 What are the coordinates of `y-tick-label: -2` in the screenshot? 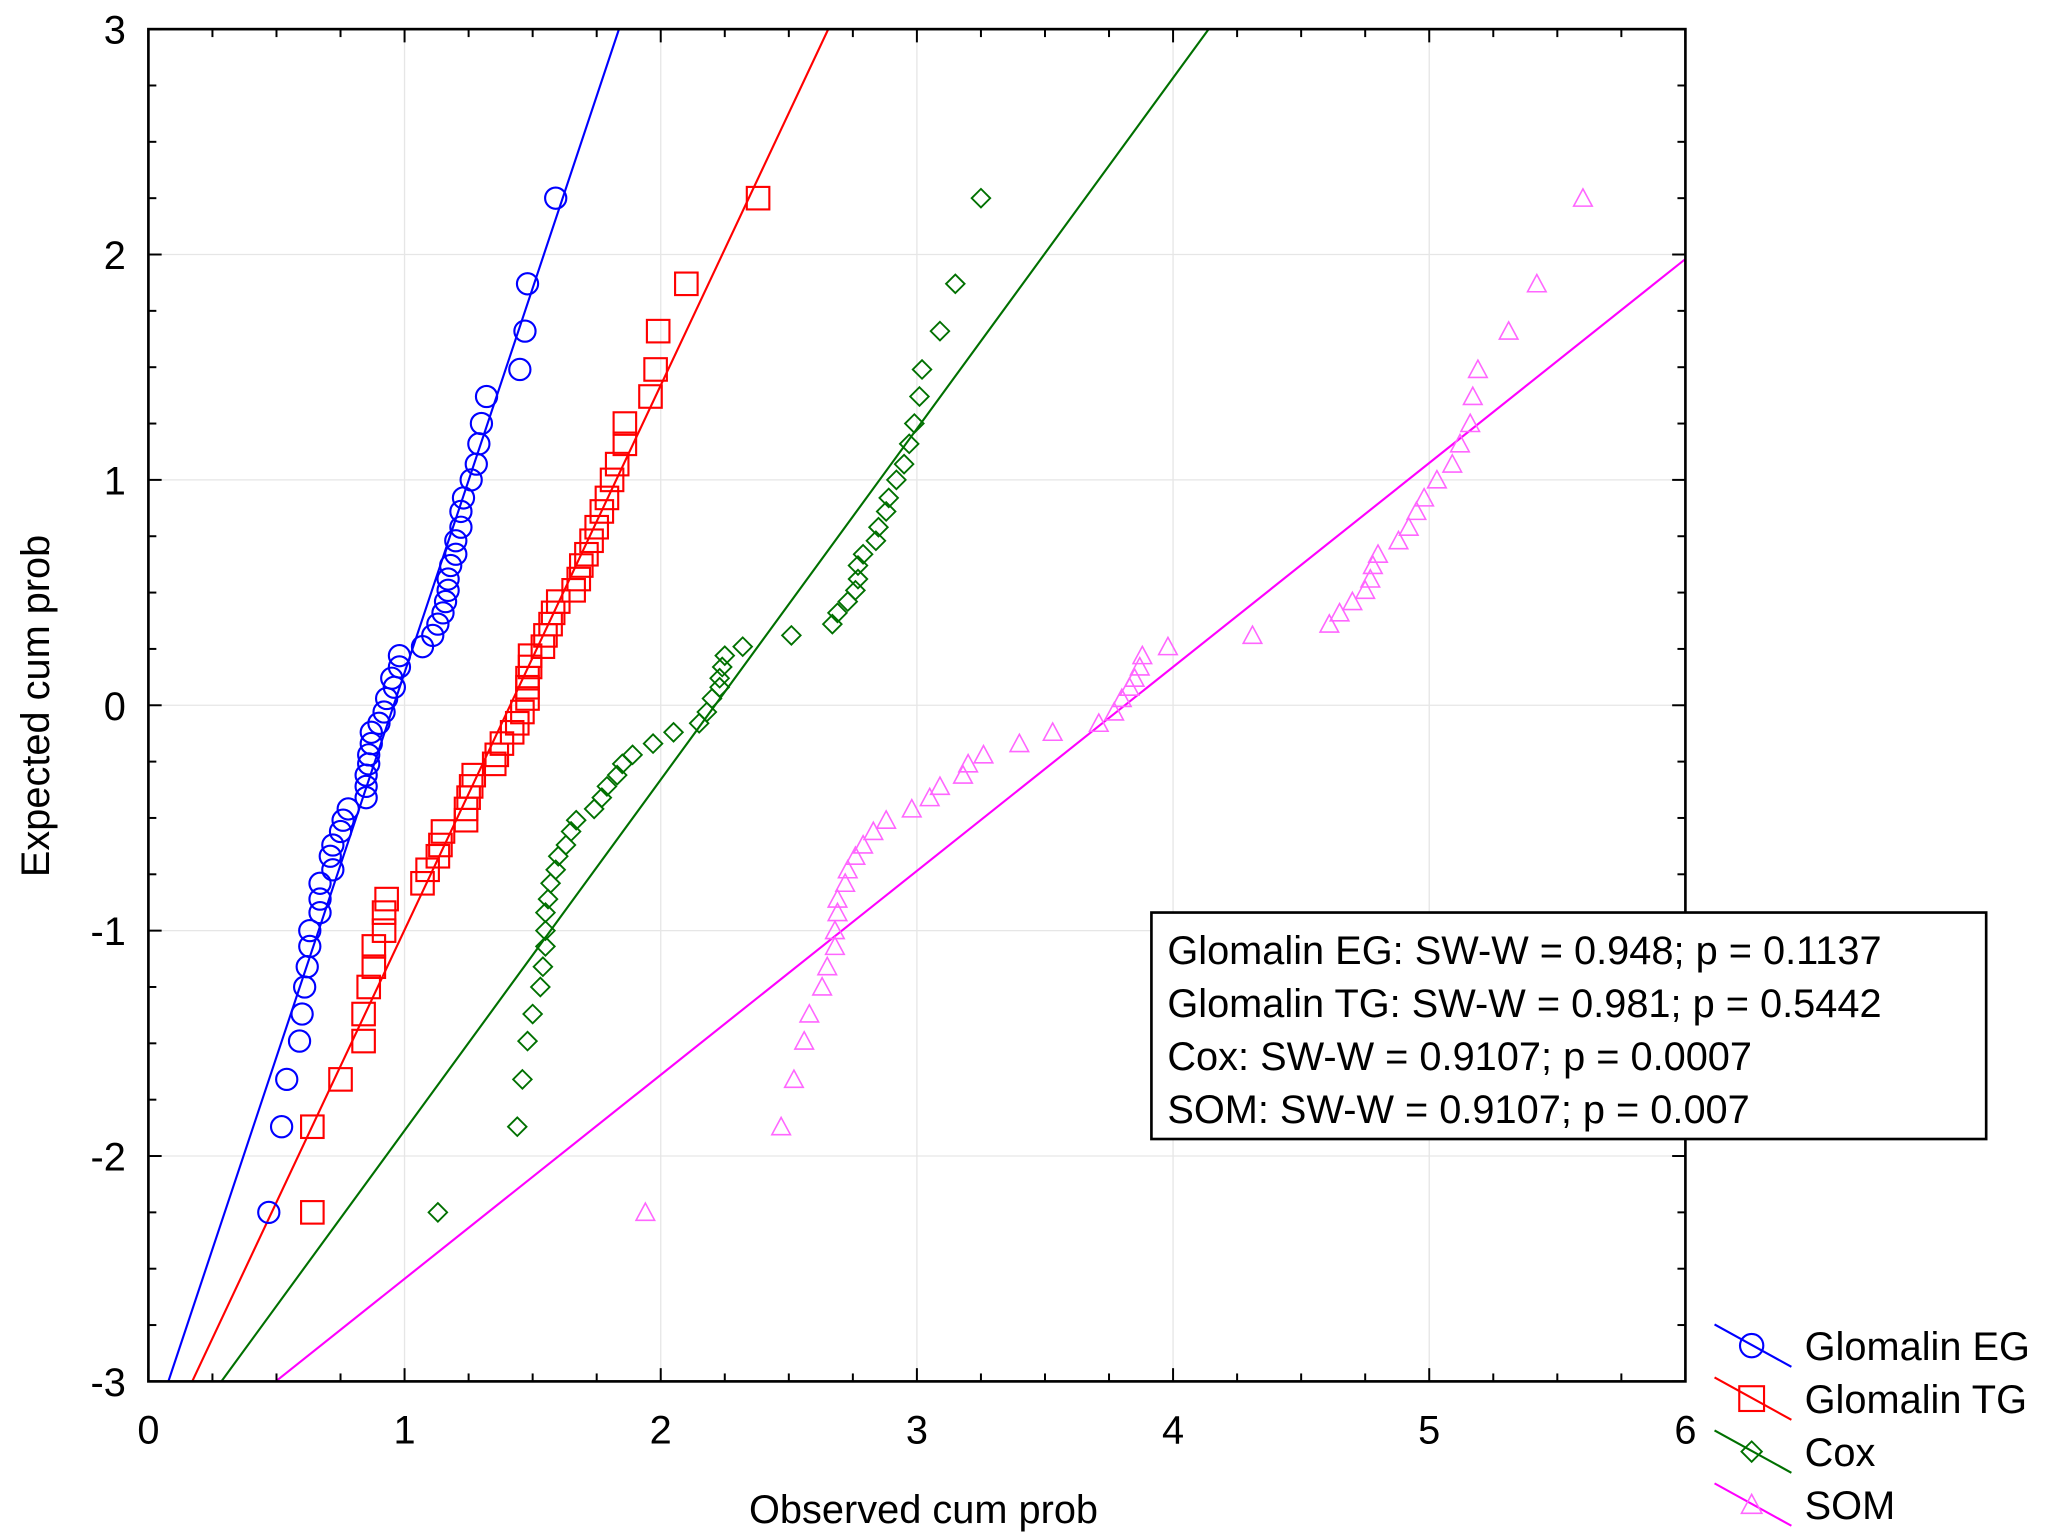 It's located at (108, 1158).